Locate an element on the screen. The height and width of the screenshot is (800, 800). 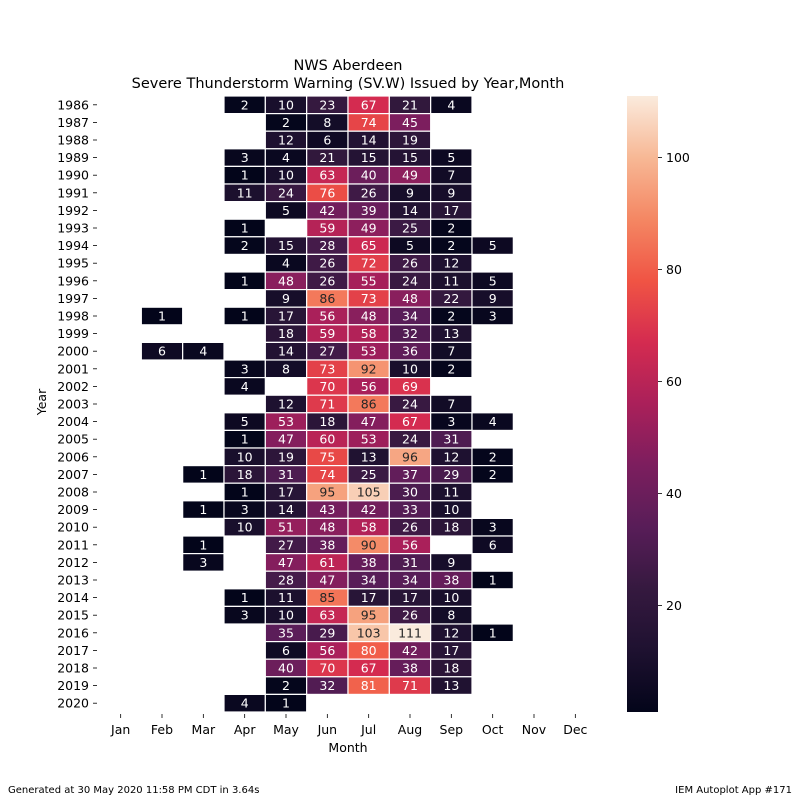
y-tick-label: 1990 is located at coordinates (73, 175).